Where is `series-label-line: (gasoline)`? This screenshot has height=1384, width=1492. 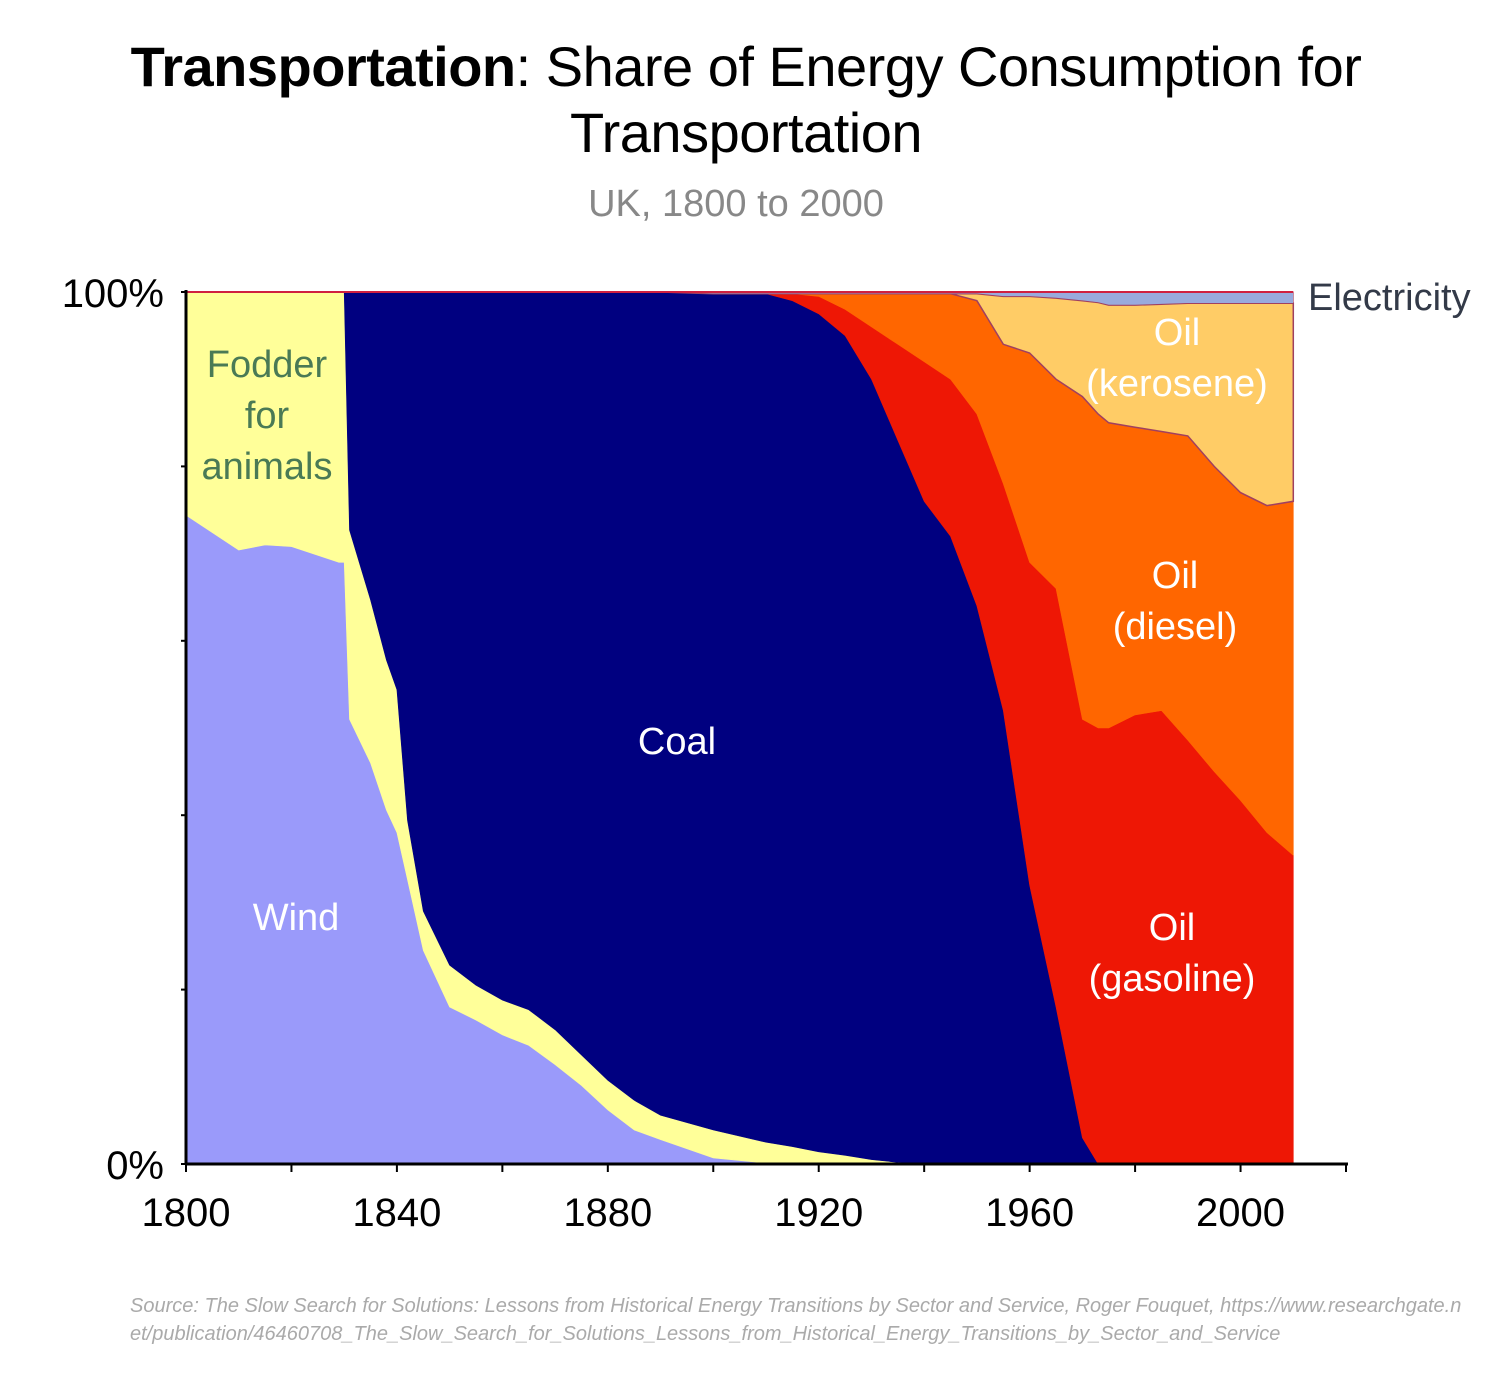 series-label-line: (gasoline) is located at coordinates (1172, 979).